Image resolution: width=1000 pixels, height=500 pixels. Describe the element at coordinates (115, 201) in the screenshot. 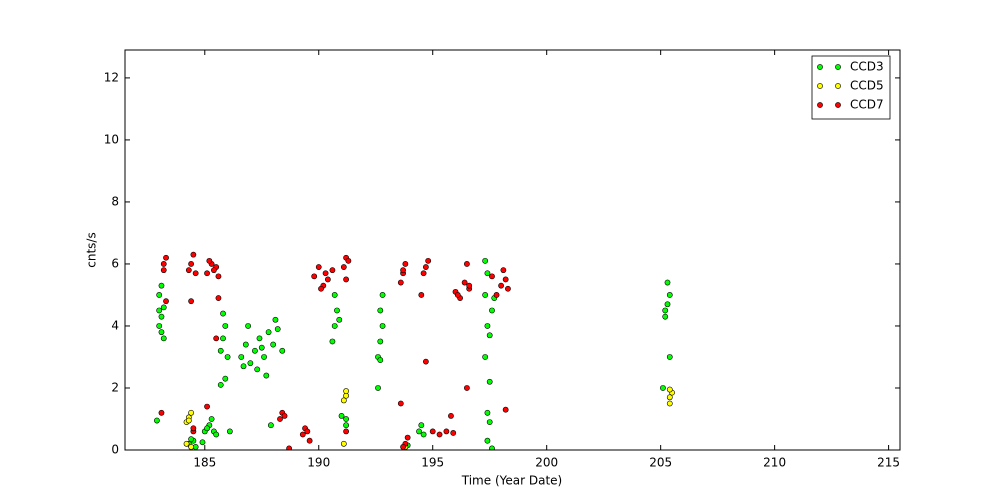

I see `y-tick-label: 8` at that location.